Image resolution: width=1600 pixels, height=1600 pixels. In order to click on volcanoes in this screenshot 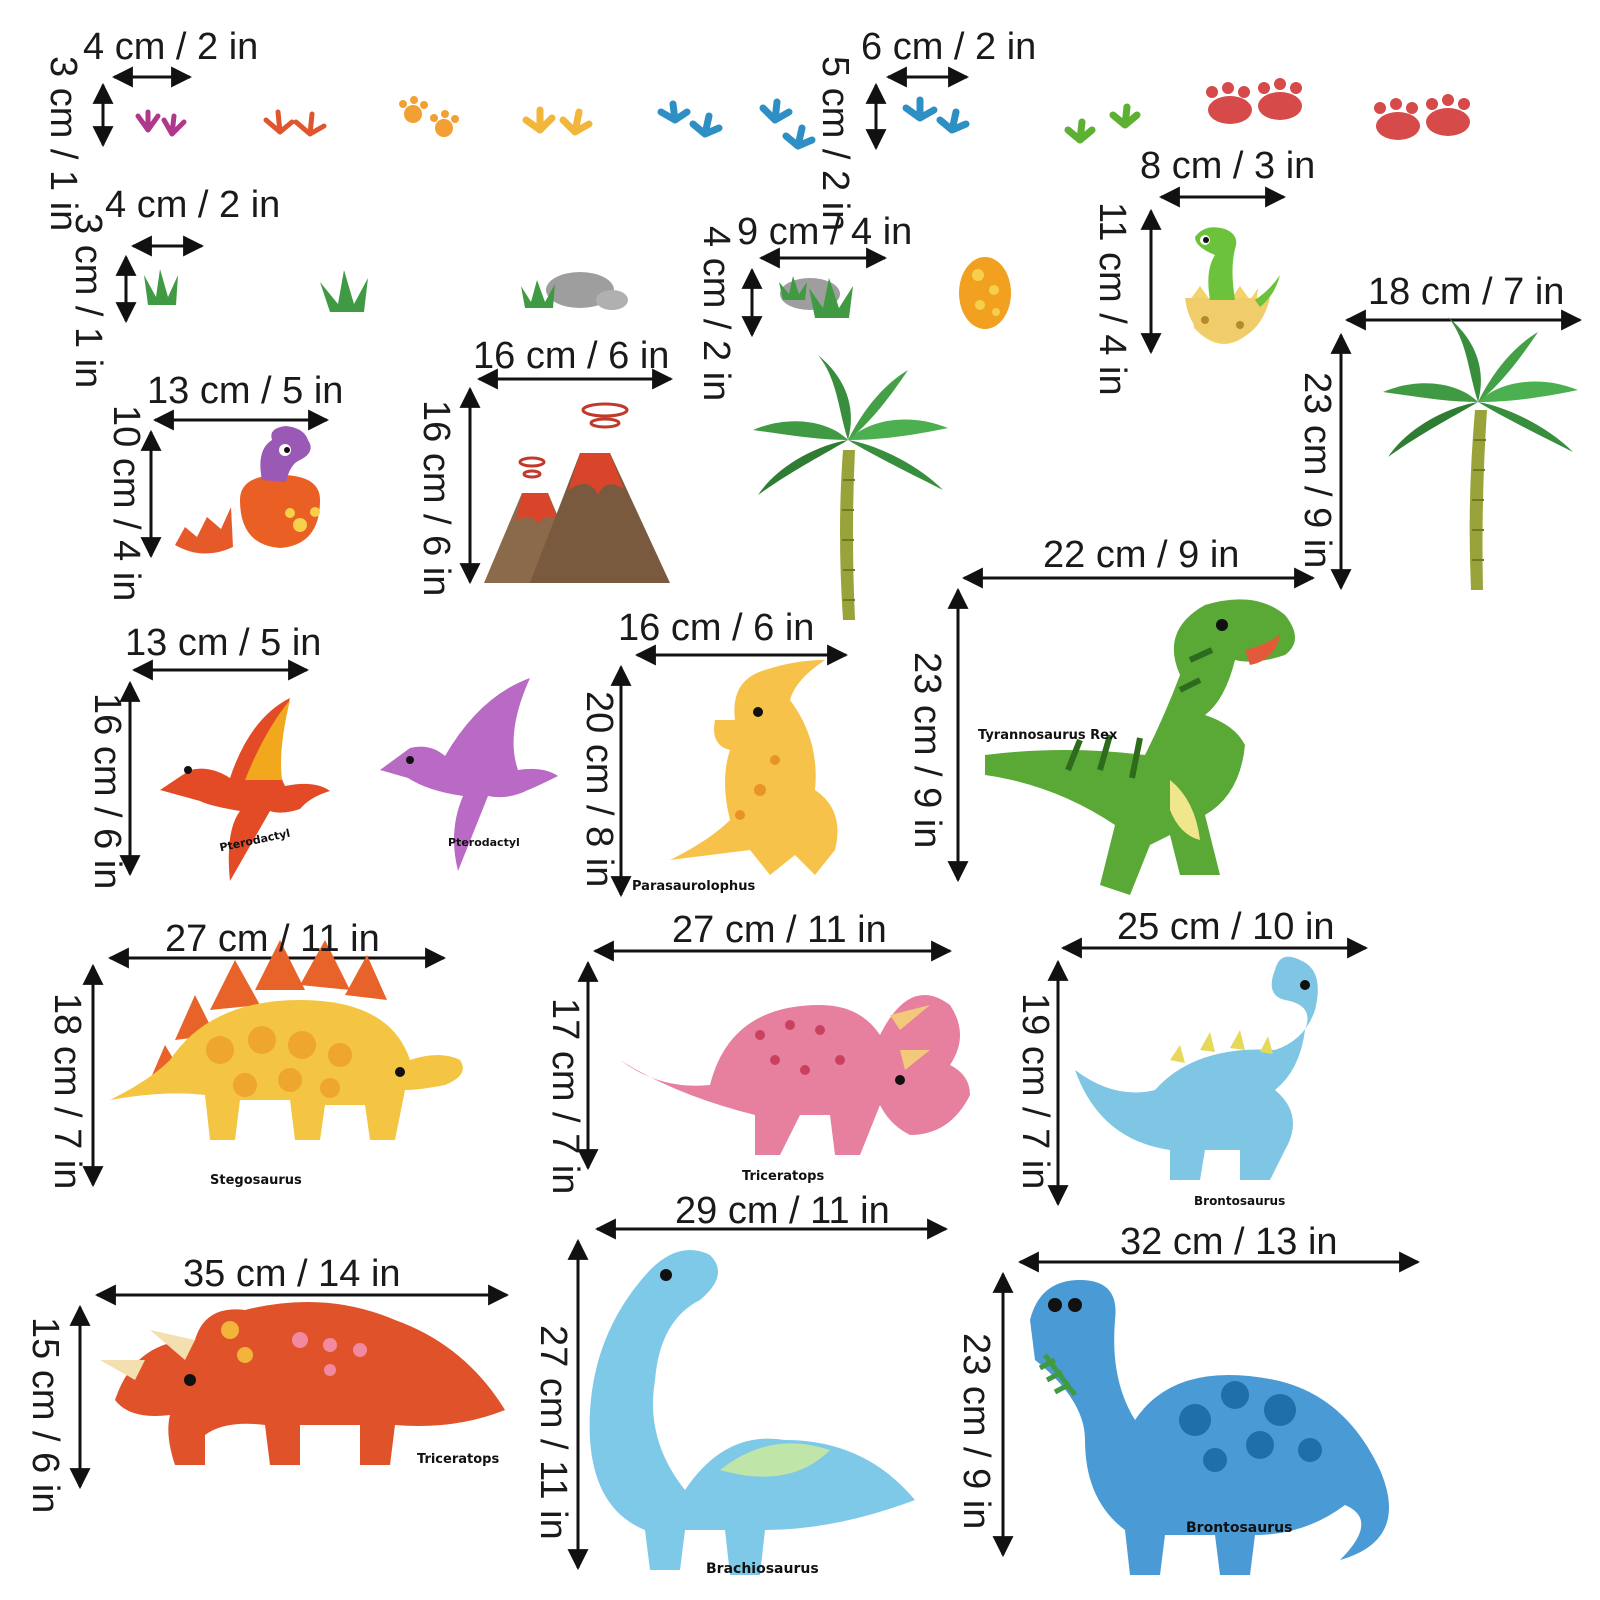, I will do `click(577, 492)`.